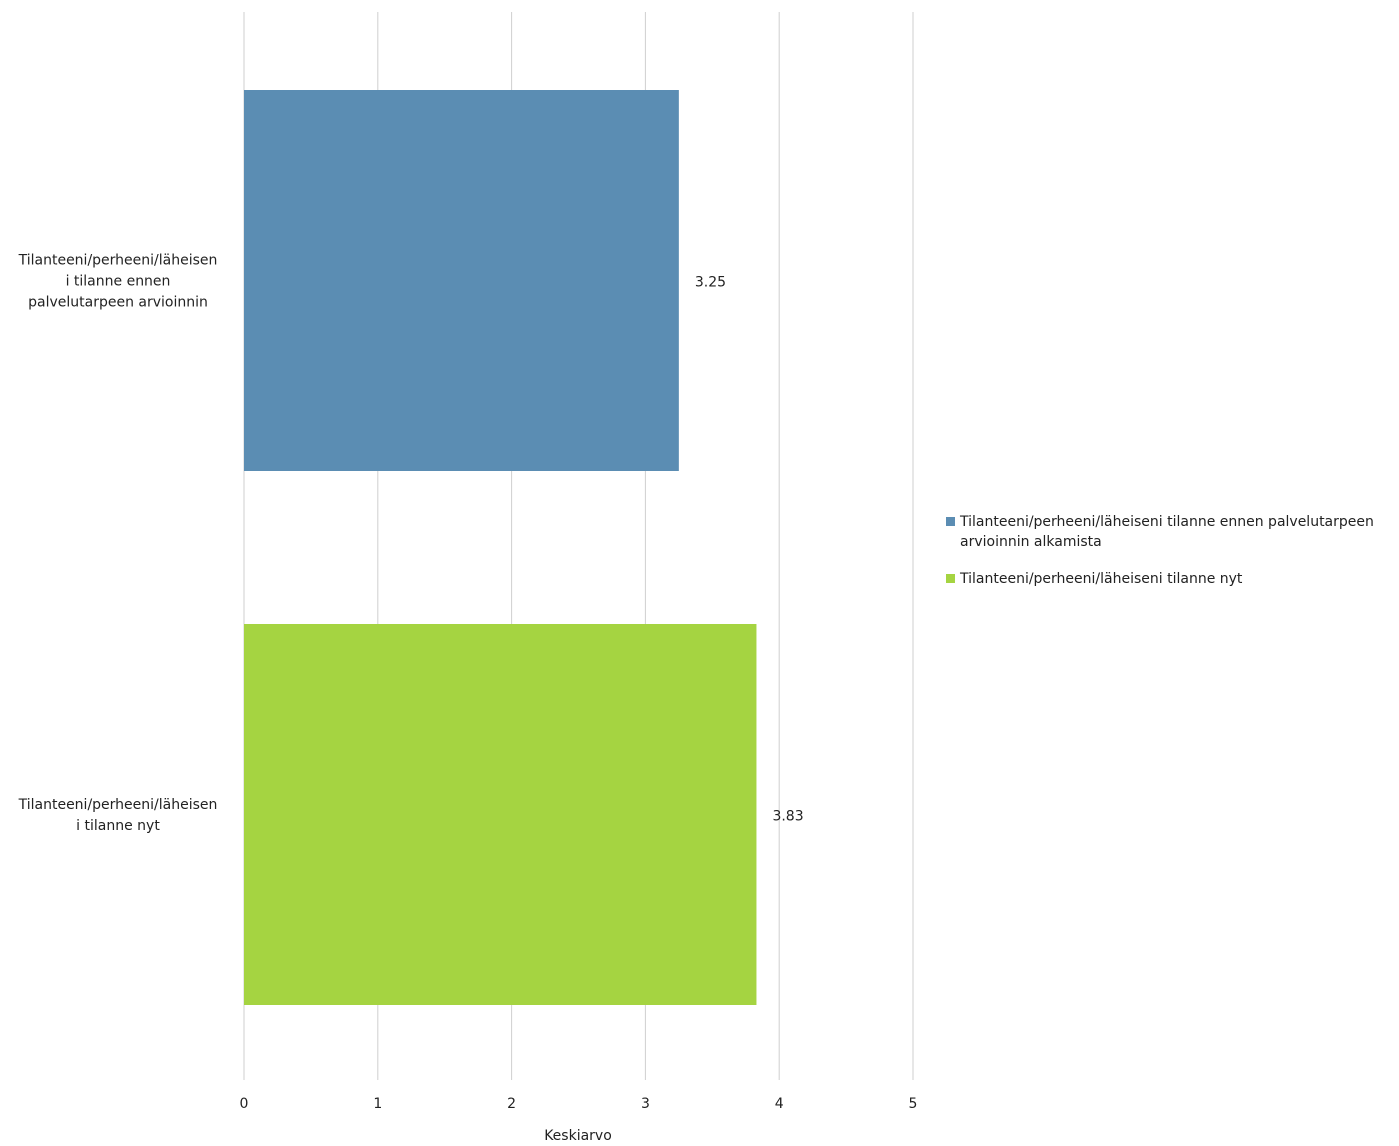 This screenshot has height=1146, width=1399. Describe the element at coordinates (950, 521) in the screenshot. I see `legend-swatch-before` at that location.